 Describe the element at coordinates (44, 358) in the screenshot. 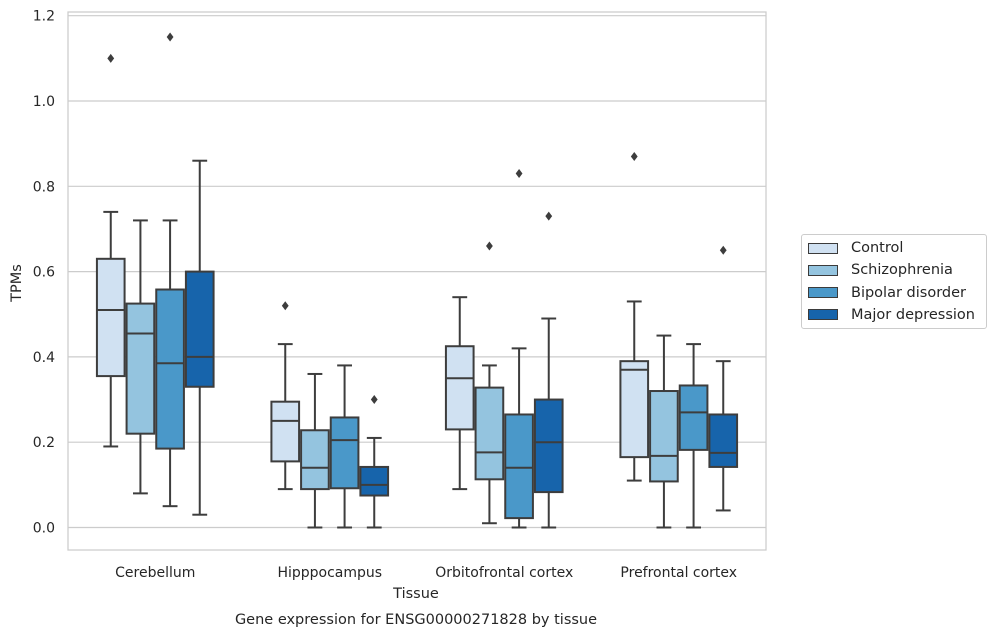

I see `y-tick-label: 0.4` at that location.